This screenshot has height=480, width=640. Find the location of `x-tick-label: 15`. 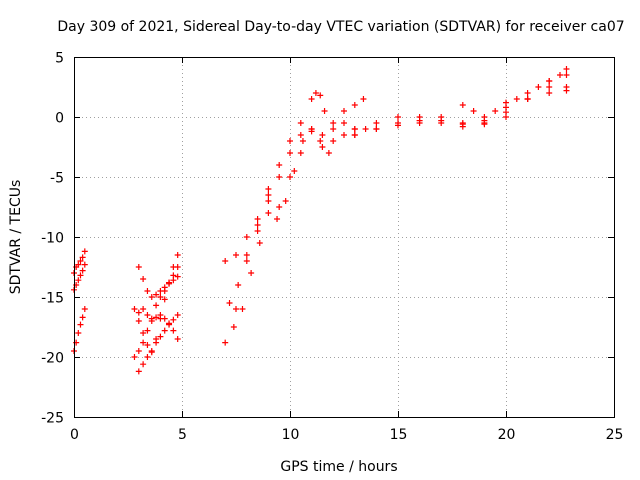

x-tick-label: 15 is located at coordinates (399, 435).